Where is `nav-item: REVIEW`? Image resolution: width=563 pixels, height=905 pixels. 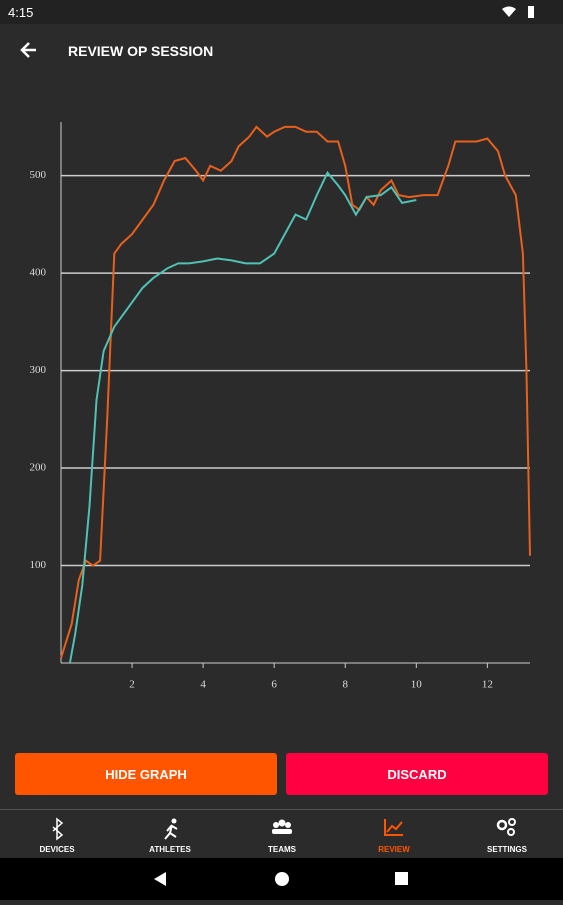 nav-item: REVIEW is located at coordinates (394, 849).